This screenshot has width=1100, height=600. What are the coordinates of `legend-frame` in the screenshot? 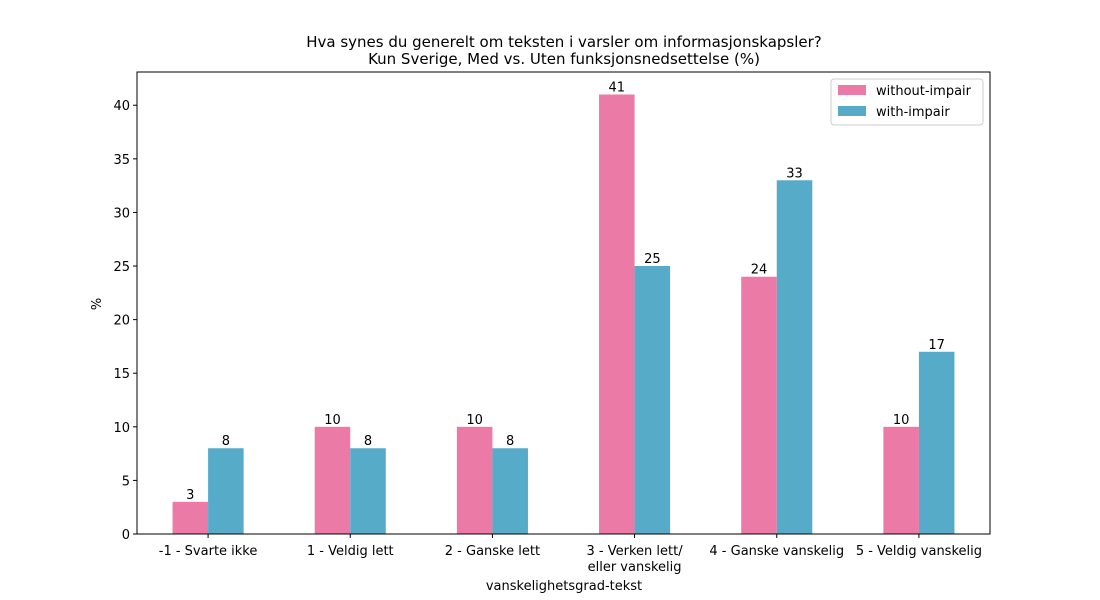 It's located at (907, 102).